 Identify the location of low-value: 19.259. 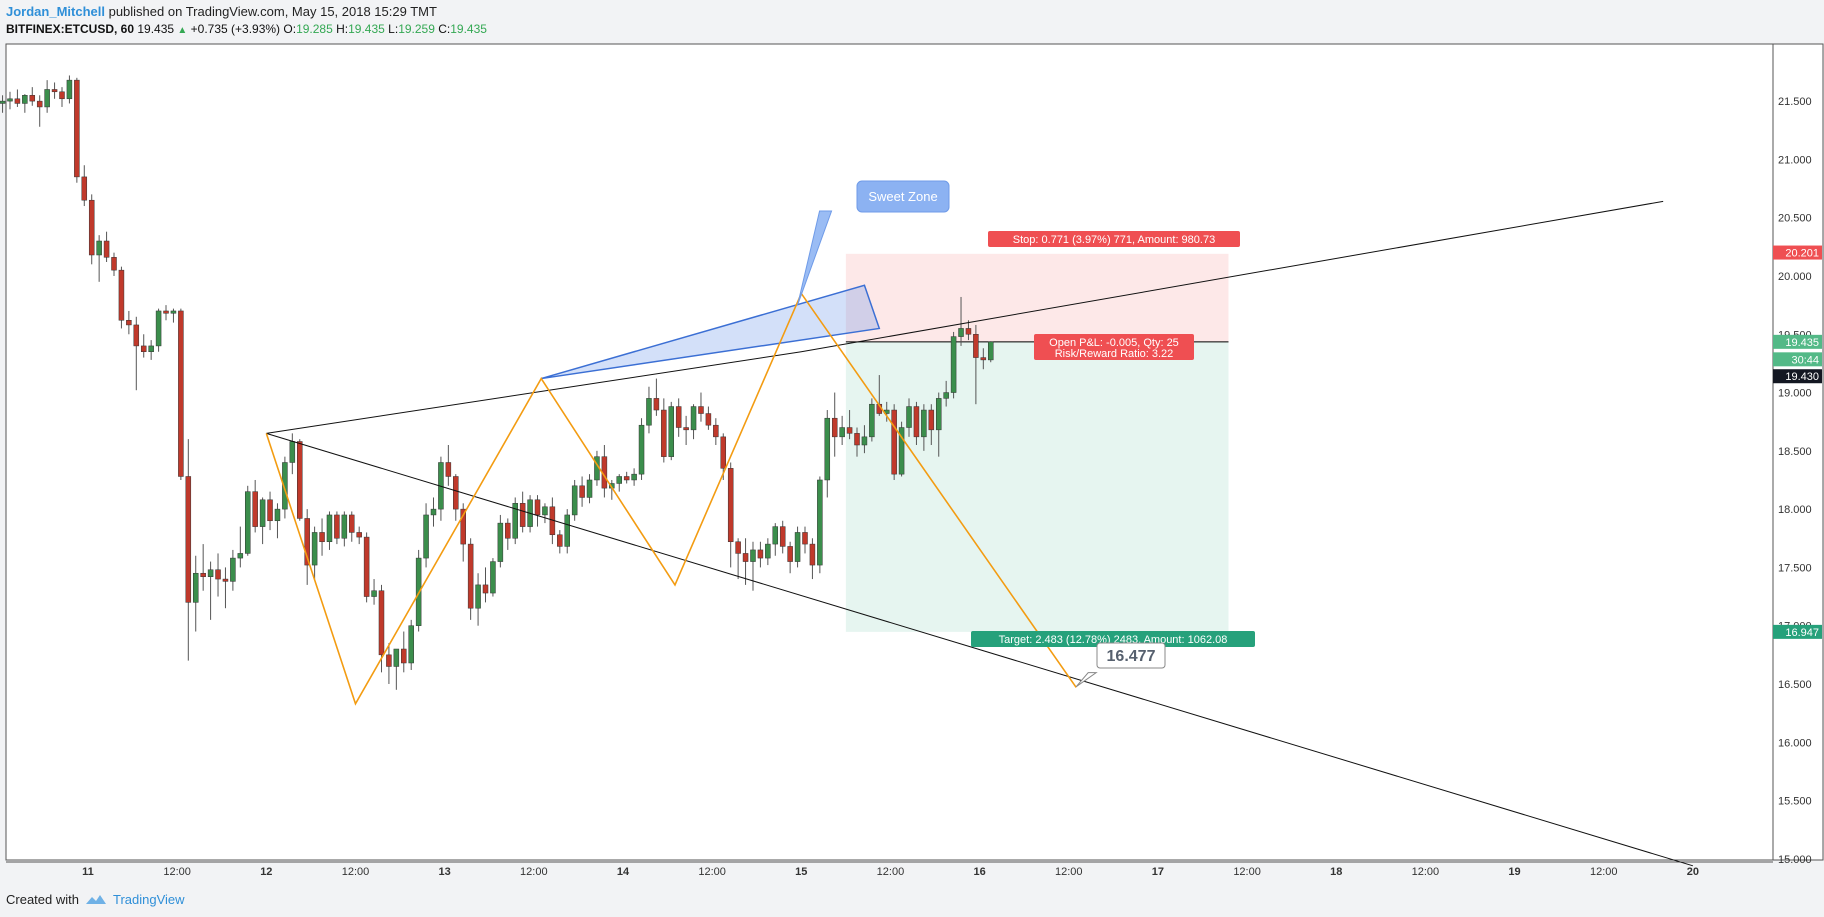
(416, 29).